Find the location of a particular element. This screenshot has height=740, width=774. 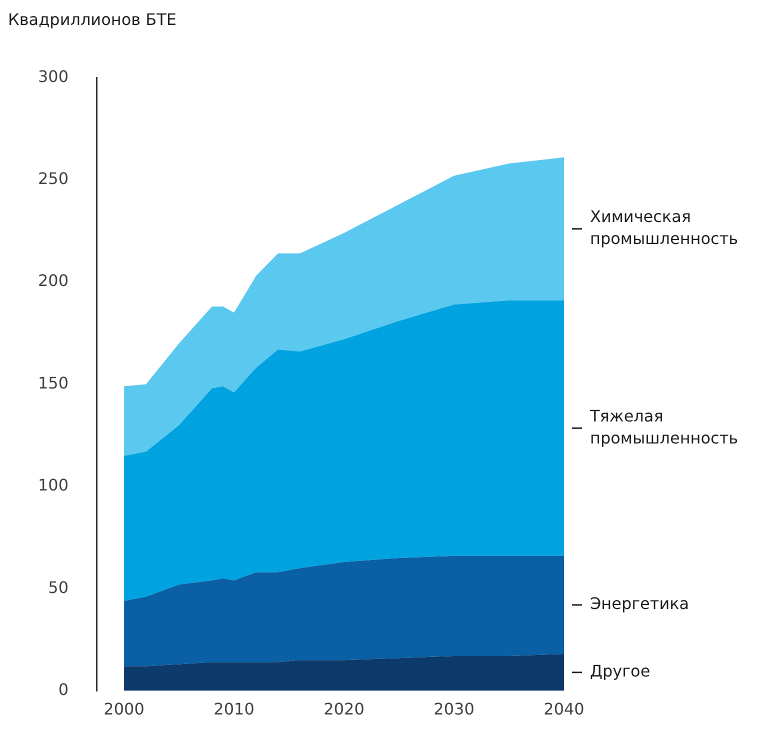

x-tick-label: 2000 is located at coordinates (124, 709).